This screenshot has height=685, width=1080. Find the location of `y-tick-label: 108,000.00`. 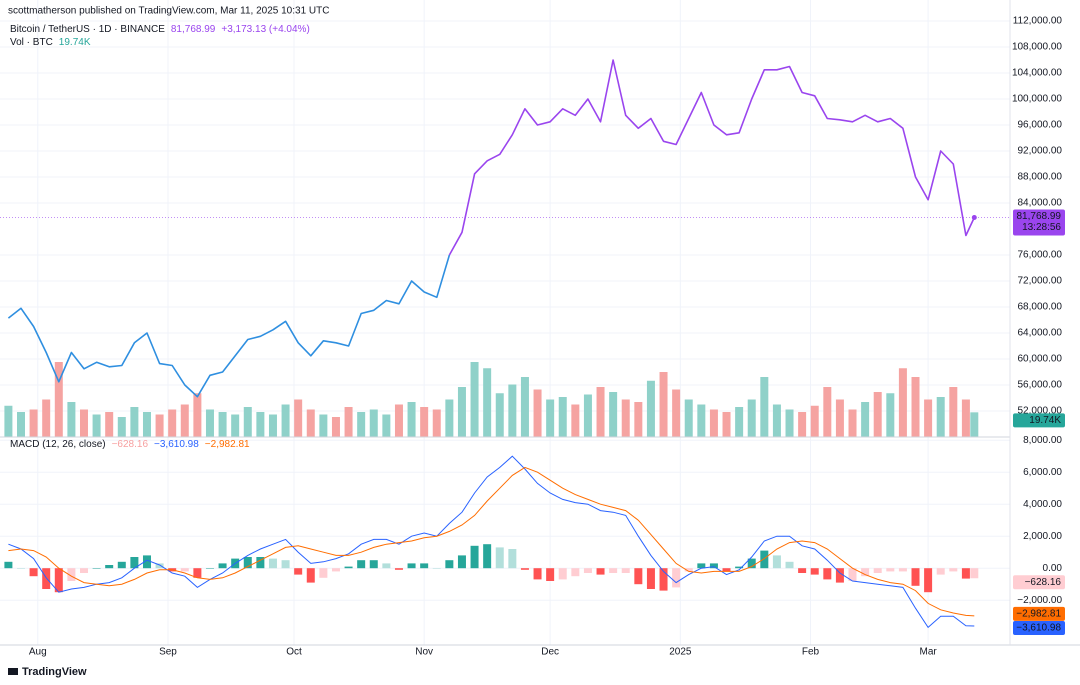

y-tick-label: 108,000.00 is located at coordinates (1037, 47).